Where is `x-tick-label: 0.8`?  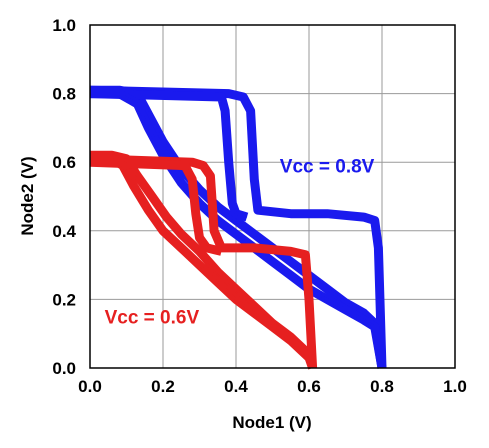 x-tick-label: 0.8 is located at coordinates (382, 386).